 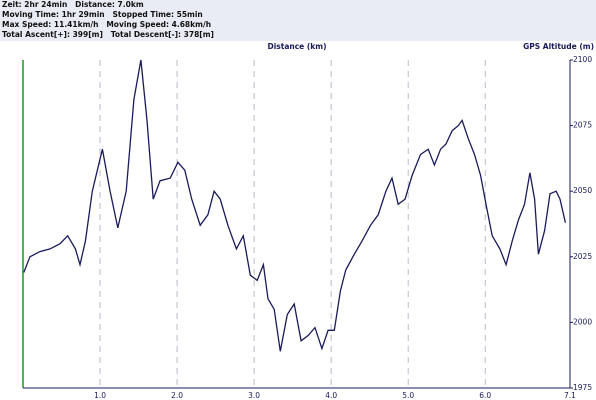 I want to click on stat-line: Zeit: 2hr 24min Distance: 7.0km, so click(x=73, y=4).